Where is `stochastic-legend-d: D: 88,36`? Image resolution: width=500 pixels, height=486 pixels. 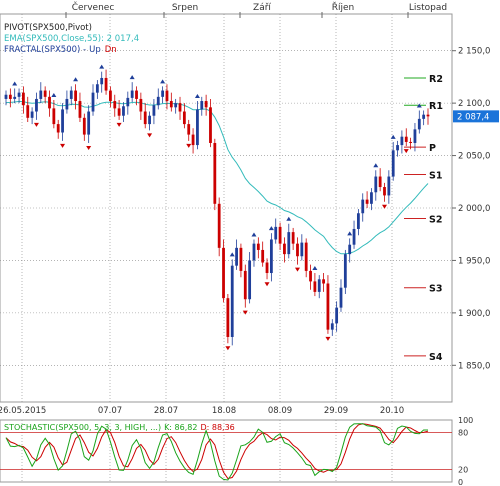 stochastic-legend-d: D: 88,36 is located at coordinates (217, 427).